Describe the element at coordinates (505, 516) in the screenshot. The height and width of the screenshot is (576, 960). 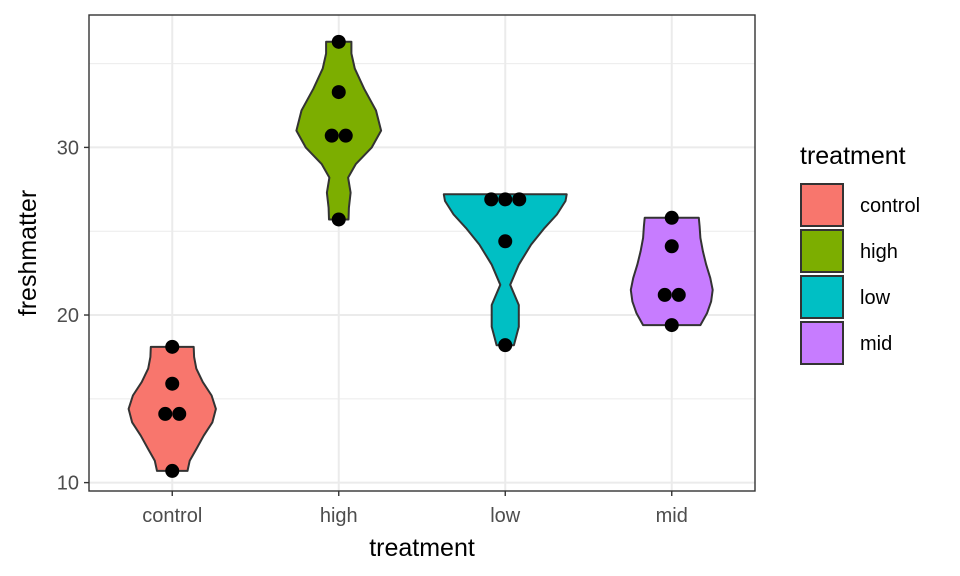
I see `x-tick-label: low` at that location.